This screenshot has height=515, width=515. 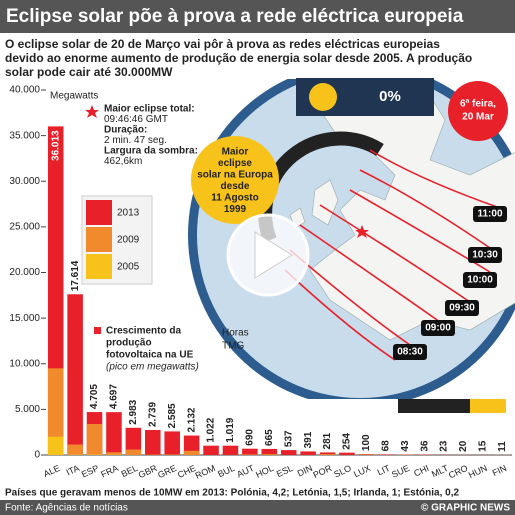 I want to click on value-label: 11, so click(x=502, y=446).